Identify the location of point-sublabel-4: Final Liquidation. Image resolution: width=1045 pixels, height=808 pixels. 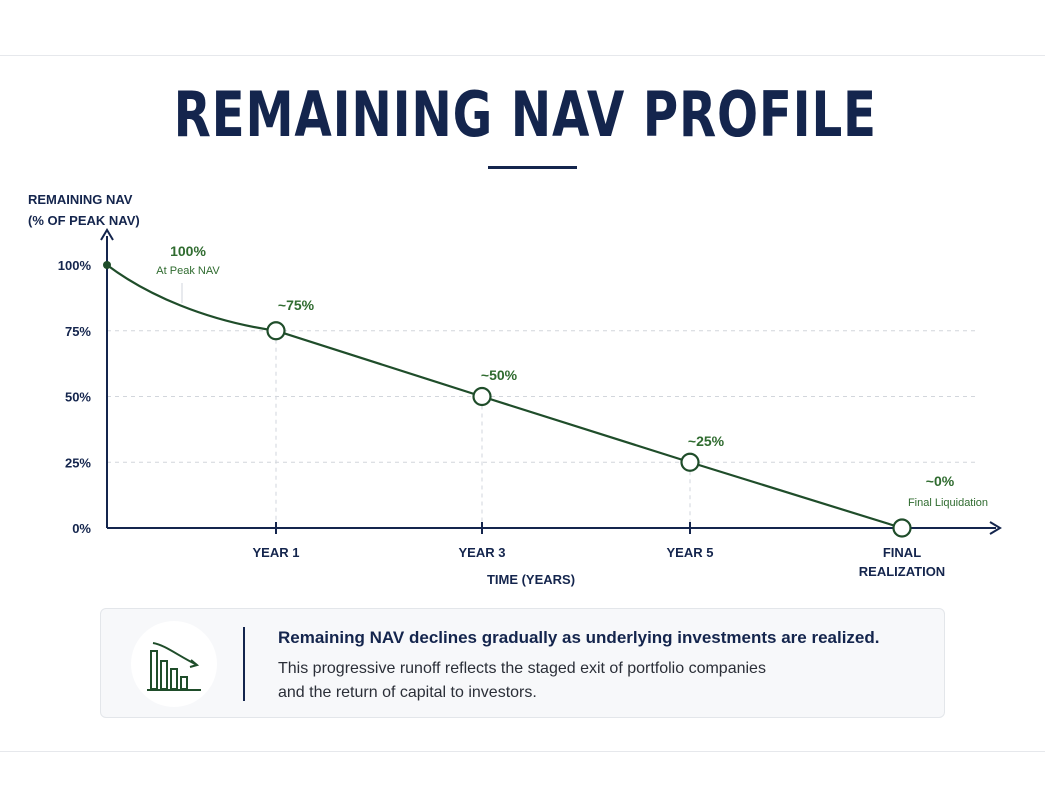
(948, 503).